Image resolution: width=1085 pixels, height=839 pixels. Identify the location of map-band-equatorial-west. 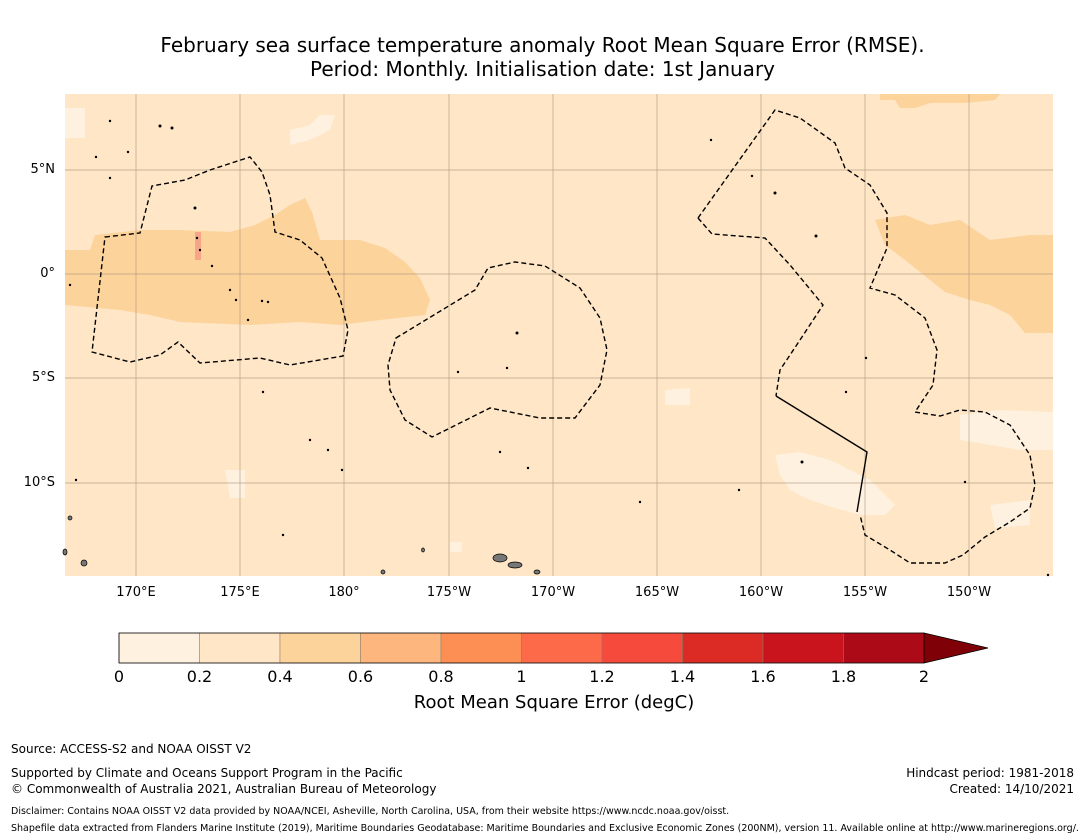
(247, 261).